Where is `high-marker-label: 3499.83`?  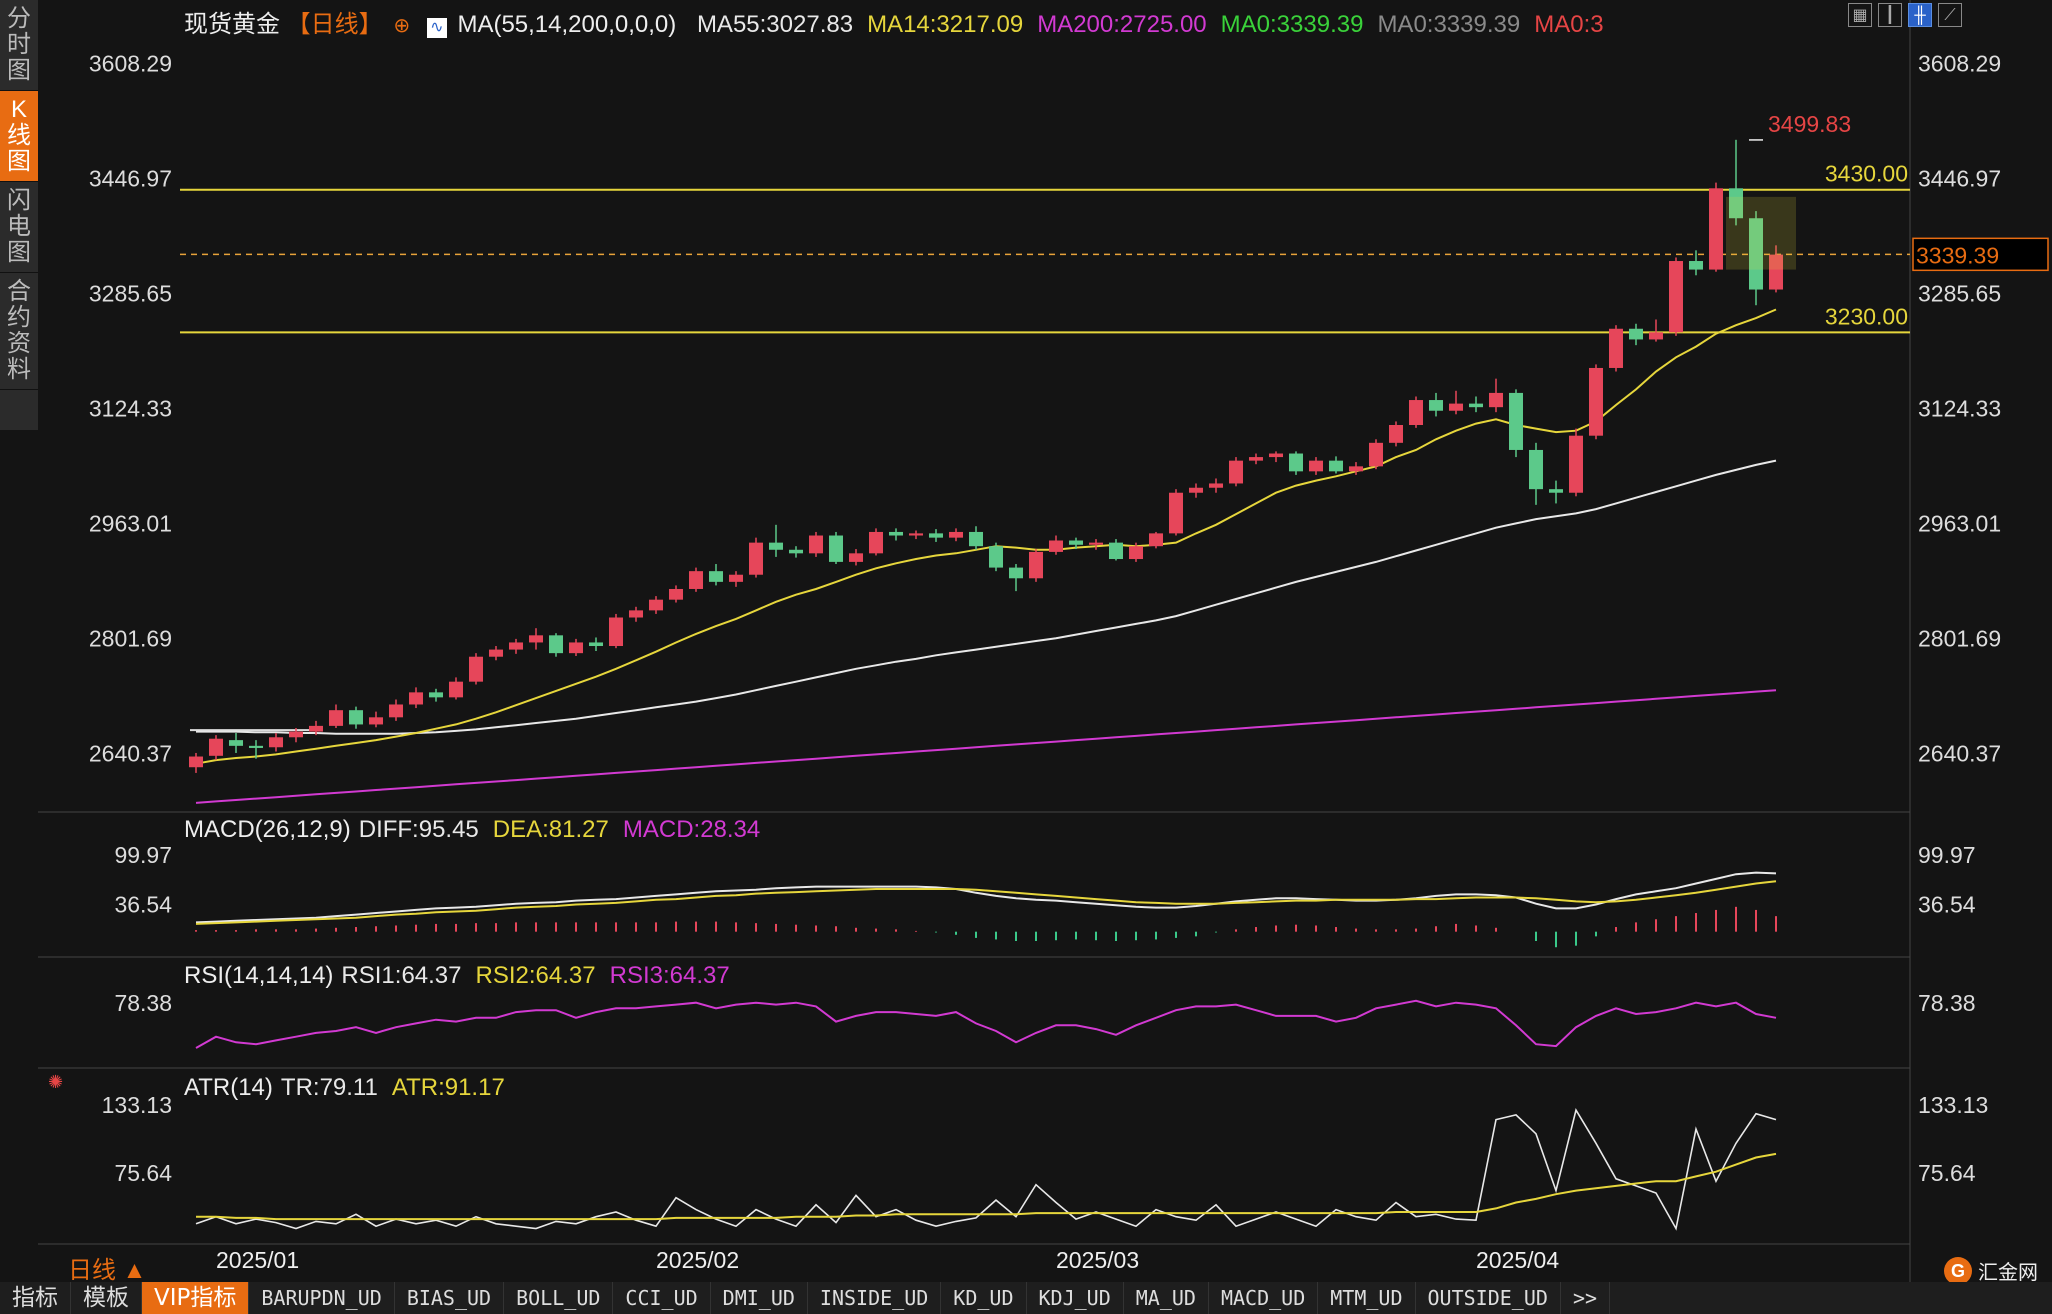
high-marker-label: 3499.83 is located at coordinates (1809, 124).